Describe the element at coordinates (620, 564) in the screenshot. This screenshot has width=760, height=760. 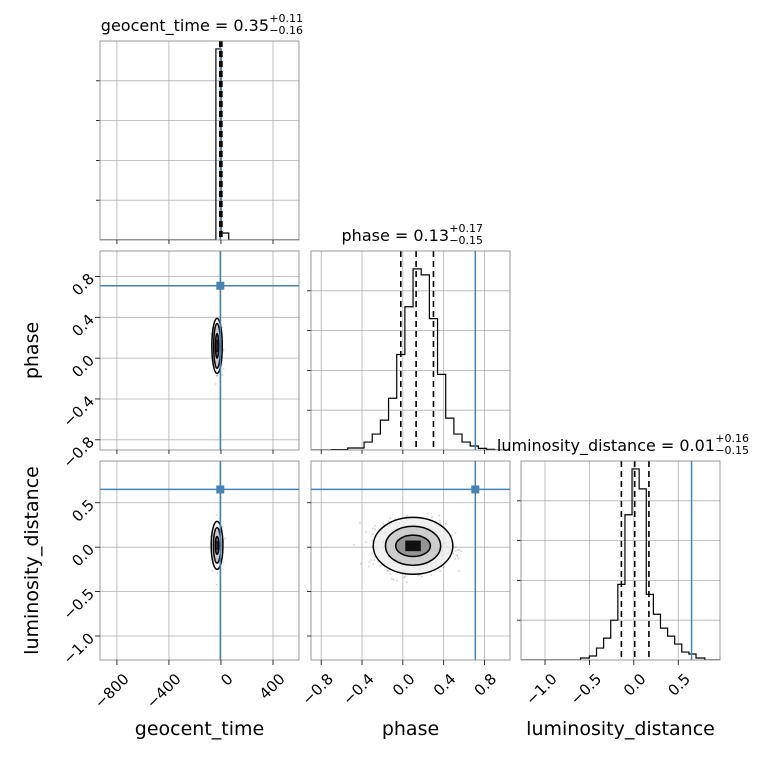
I see `histogram-luminosity_distance` at that location.